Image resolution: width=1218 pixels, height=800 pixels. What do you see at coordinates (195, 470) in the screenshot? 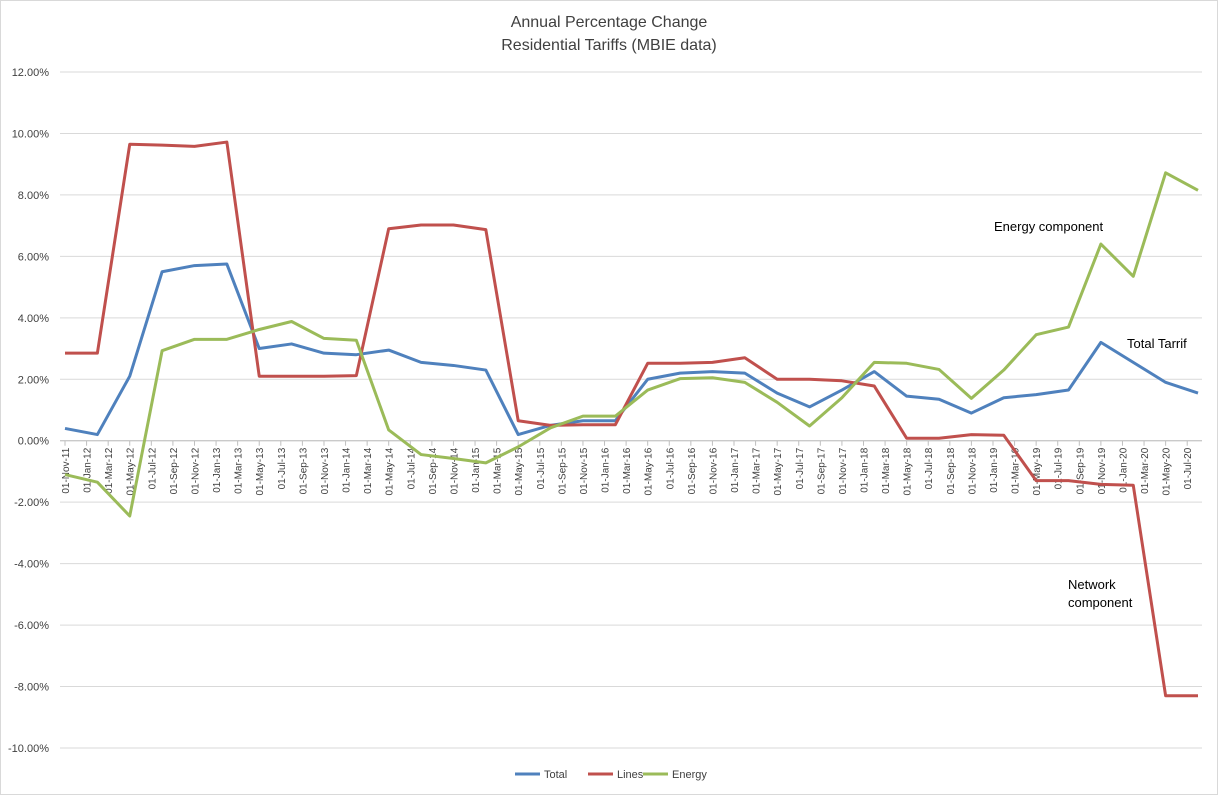
I see `x-tick-label: 01-Nov-12` at bounding box center [195, 470].